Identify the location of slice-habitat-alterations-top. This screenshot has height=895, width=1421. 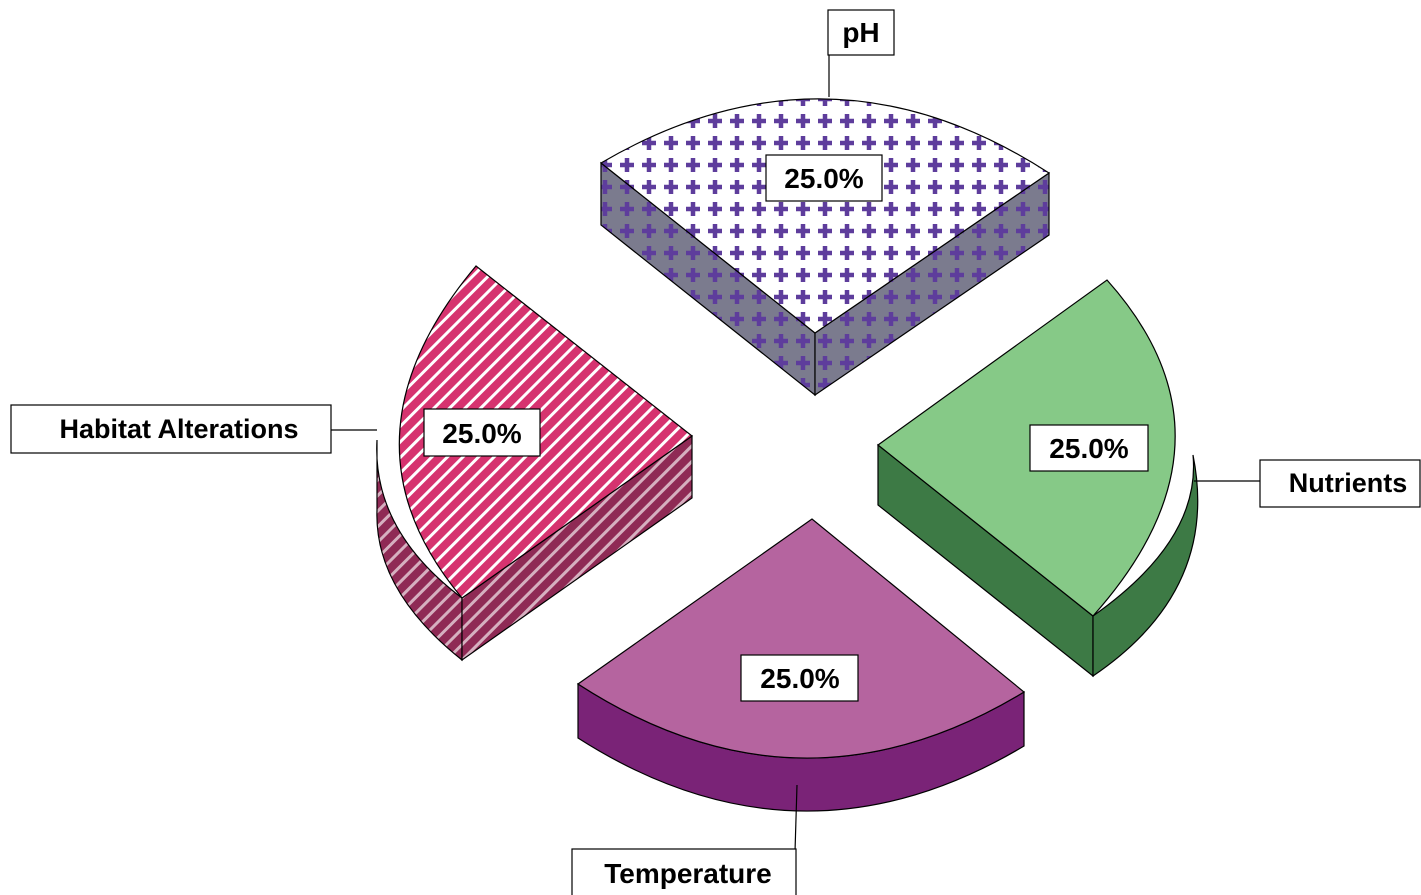
(546, 432).